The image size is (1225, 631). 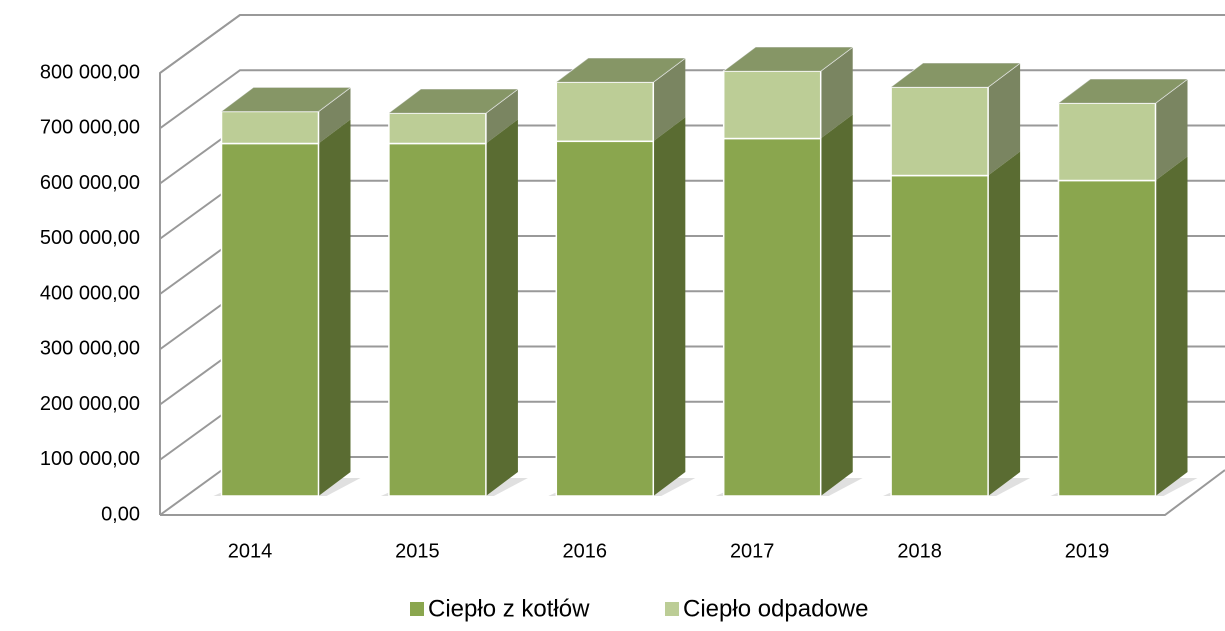 What do you see at coordinates (90, 128) in the screenshot?
I see `y-tick-label: 700 000,00` at bounding box center [90, 128].